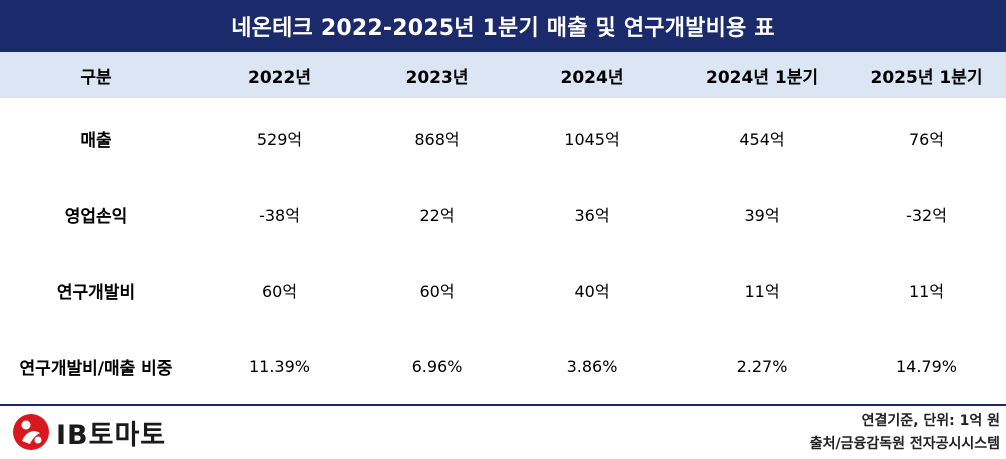 Image resolution: width=1006 pixels, height=459 pixels. I want to click on cell-value: 868억, so click(437, 139).